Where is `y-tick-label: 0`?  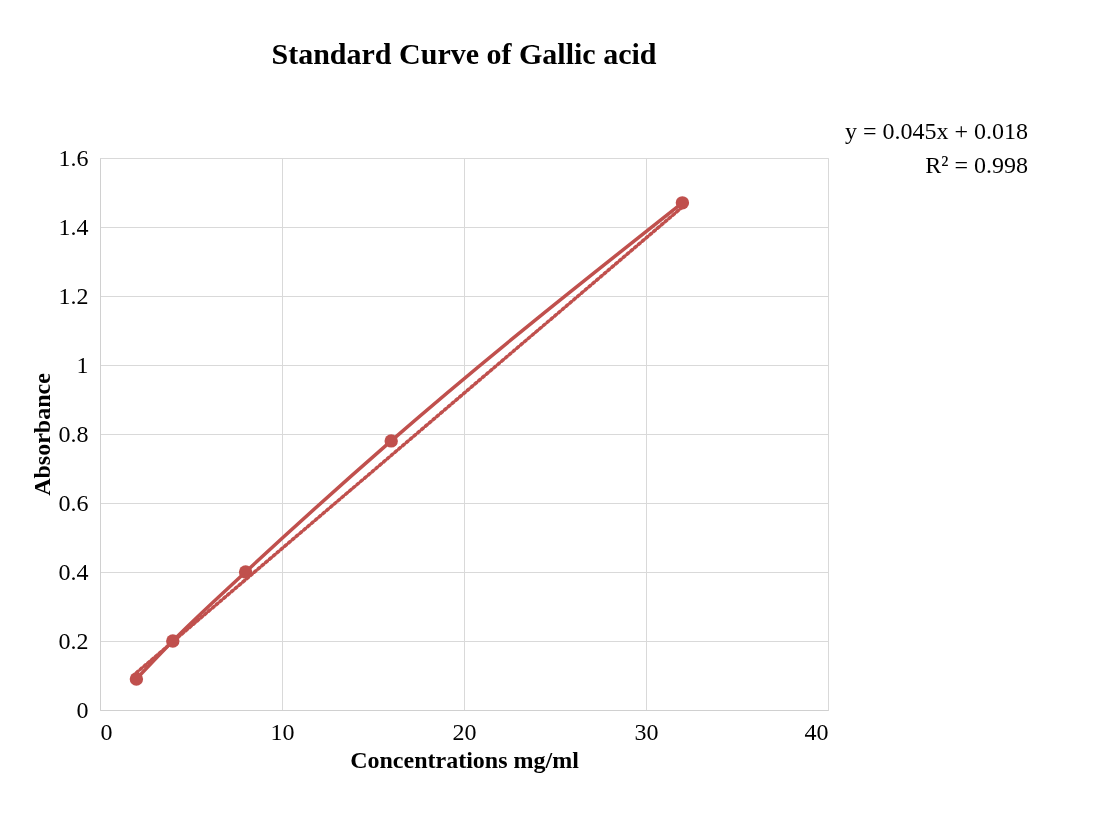 y-tick-label: 0 is located at coordinates (82, 709).